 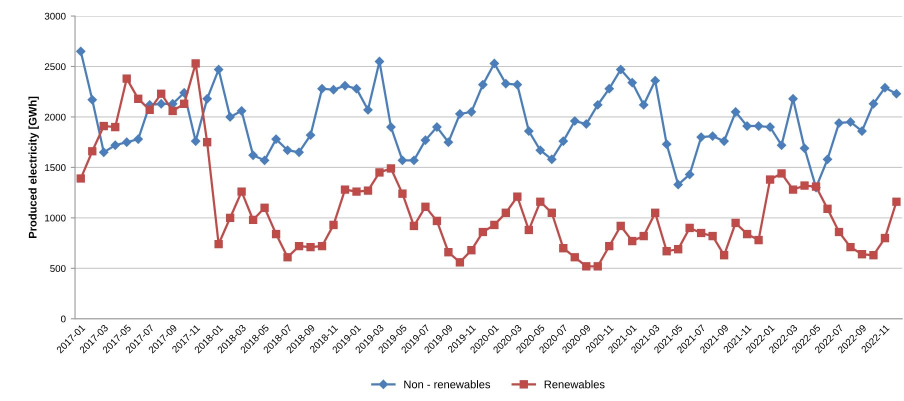 What do you see at coordinates (55, 218) in the screenshot?
I see `y-tick-label: 1000` at bounding box center [55, 218].